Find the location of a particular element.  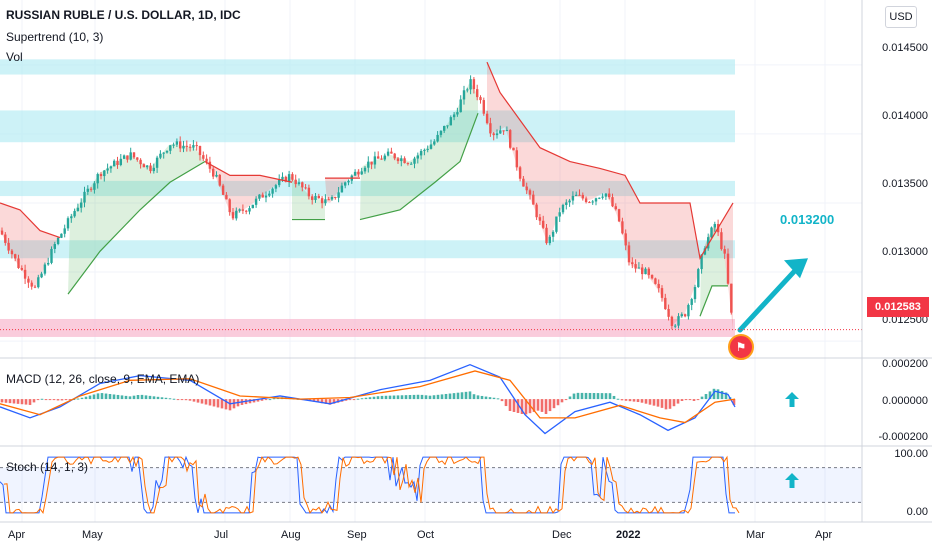

arrow-up-icon is located at coordinates (792, 399).